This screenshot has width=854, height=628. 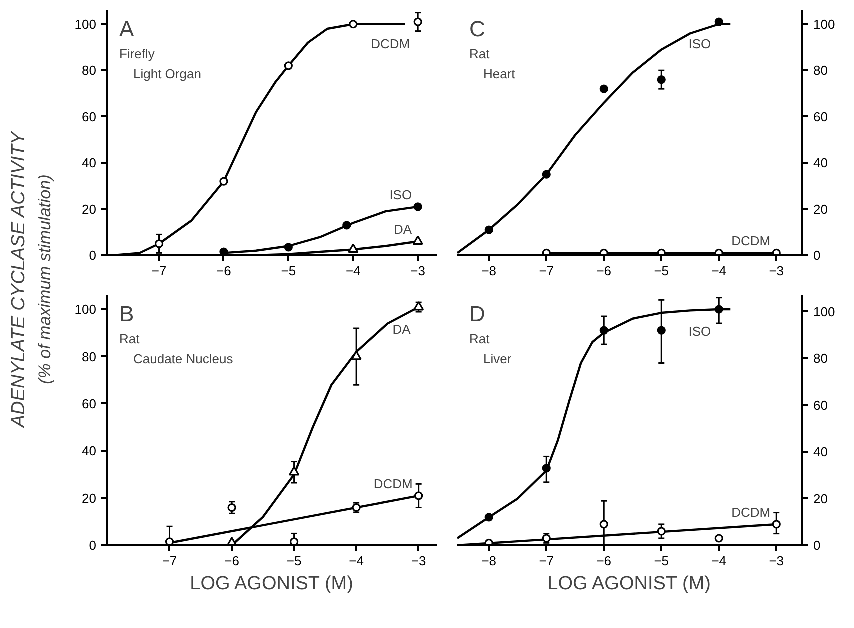 What do you see at coordinates (478, 29) in the screenshot?
I see `chart-title: C` at bounding box center [478, 29].